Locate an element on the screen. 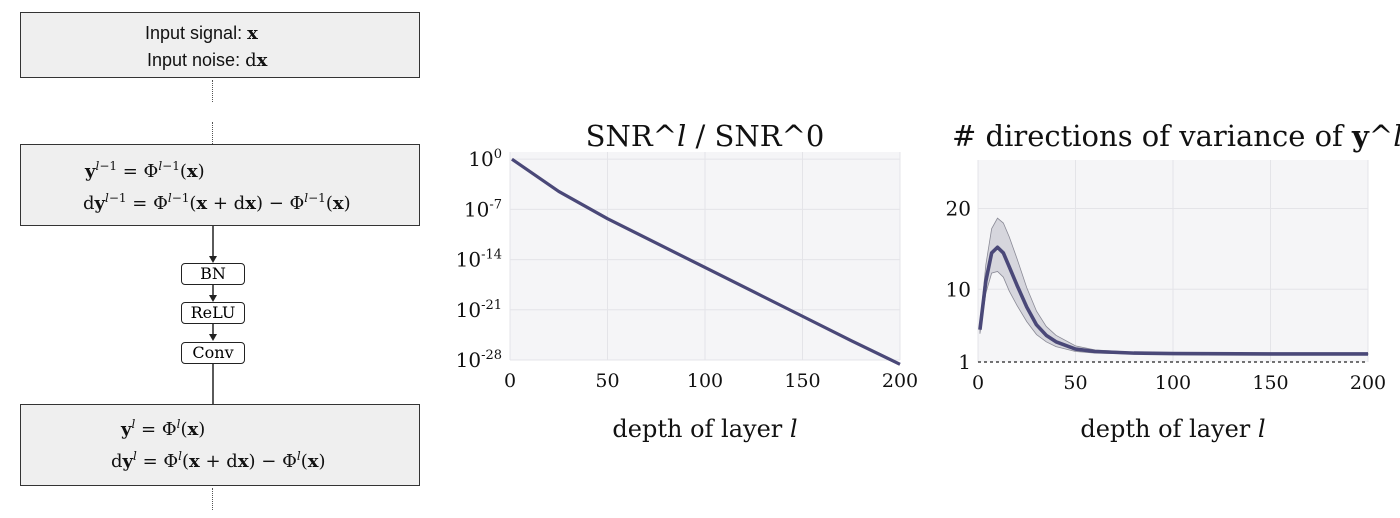  y-tick-label: 10⁻¹⁴ is located at coordinates (479, 260).